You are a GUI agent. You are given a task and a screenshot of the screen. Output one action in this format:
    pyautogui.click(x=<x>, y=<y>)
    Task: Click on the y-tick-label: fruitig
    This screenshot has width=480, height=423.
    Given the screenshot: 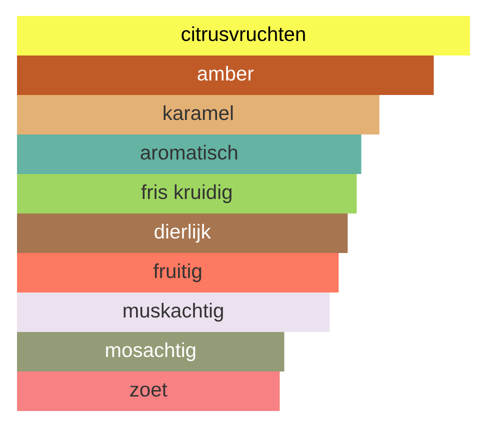 What is the action you would take?
    pyautogui.click(x=177, y=272)
    